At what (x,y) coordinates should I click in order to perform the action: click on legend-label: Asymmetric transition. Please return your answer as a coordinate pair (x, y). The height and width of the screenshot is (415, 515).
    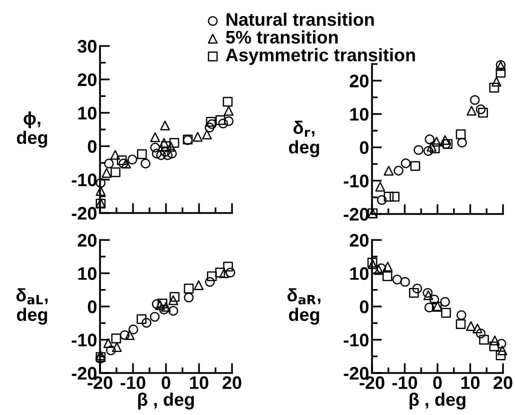
    Looking at the image, I should click on (320, 56).